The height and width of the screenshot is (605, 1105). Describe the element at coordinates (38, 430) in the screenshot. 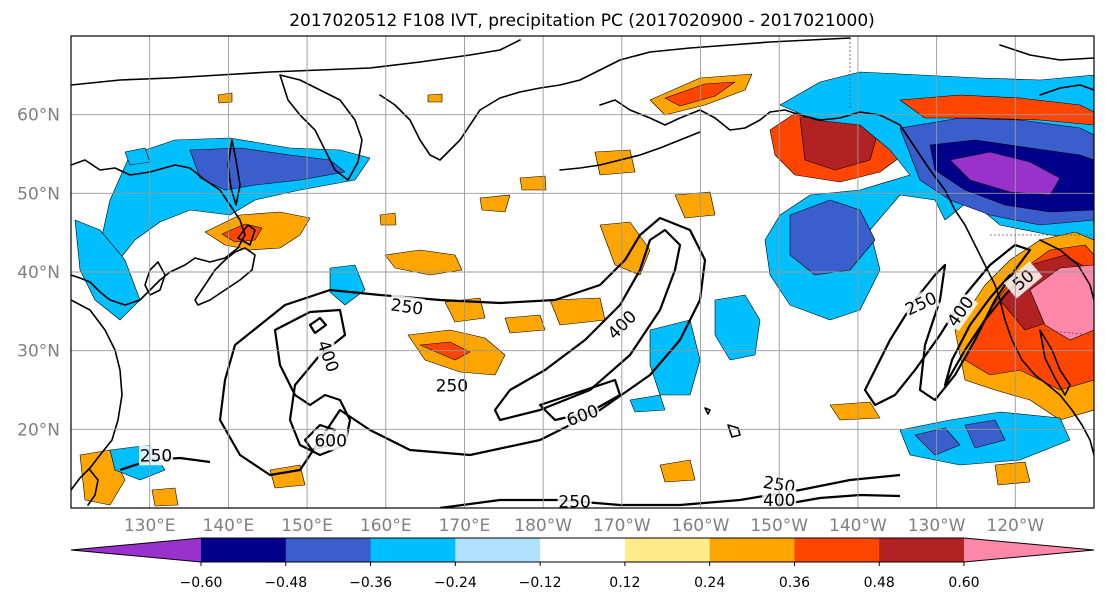

I see `lat-tick-label: 20°N` at that location.